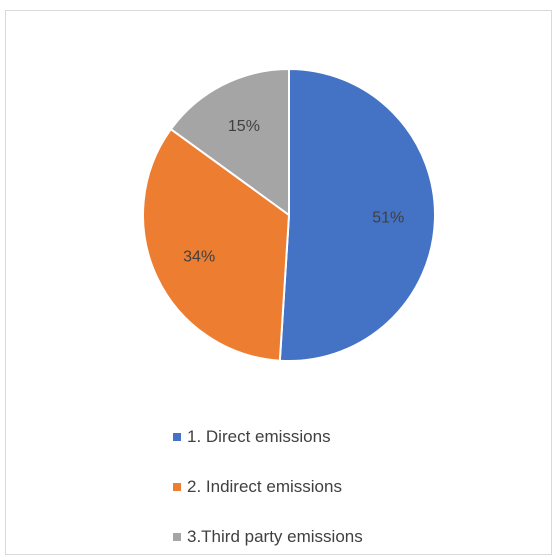 The image size is (557, 557). What do you see at coordinates (216, 244) in the screenshot?
I see `pie-slice-indirect` at bounding box center [216, 244].